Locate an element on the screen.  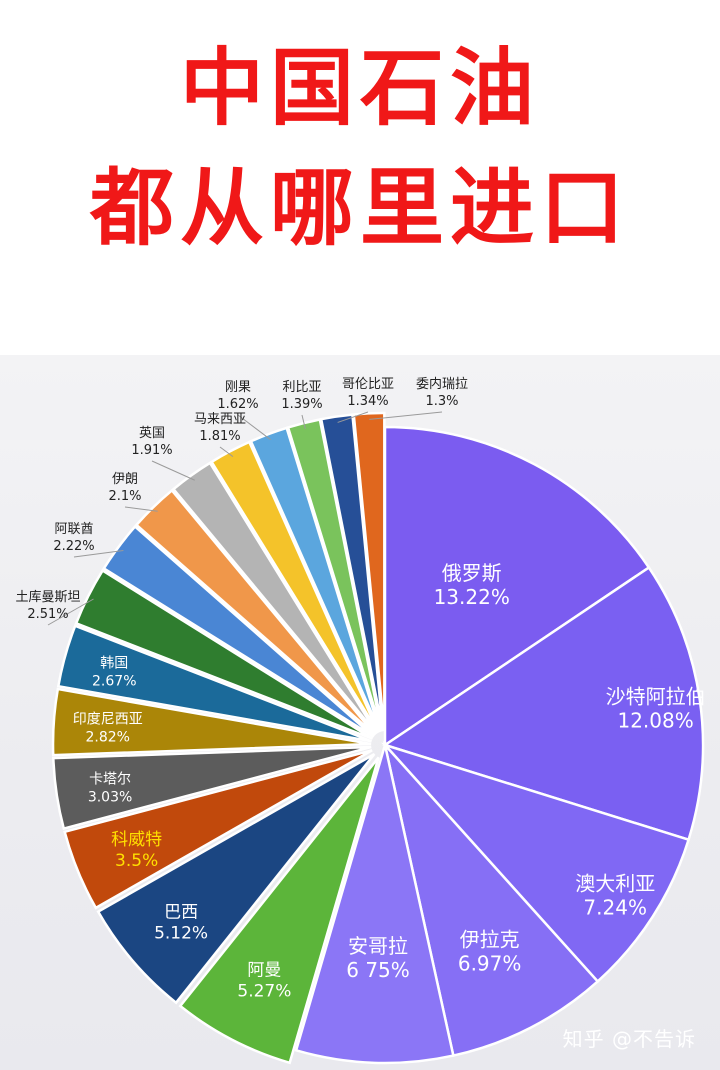
slice-label-value-16: 1.62% is located at coordinates (237, 404).